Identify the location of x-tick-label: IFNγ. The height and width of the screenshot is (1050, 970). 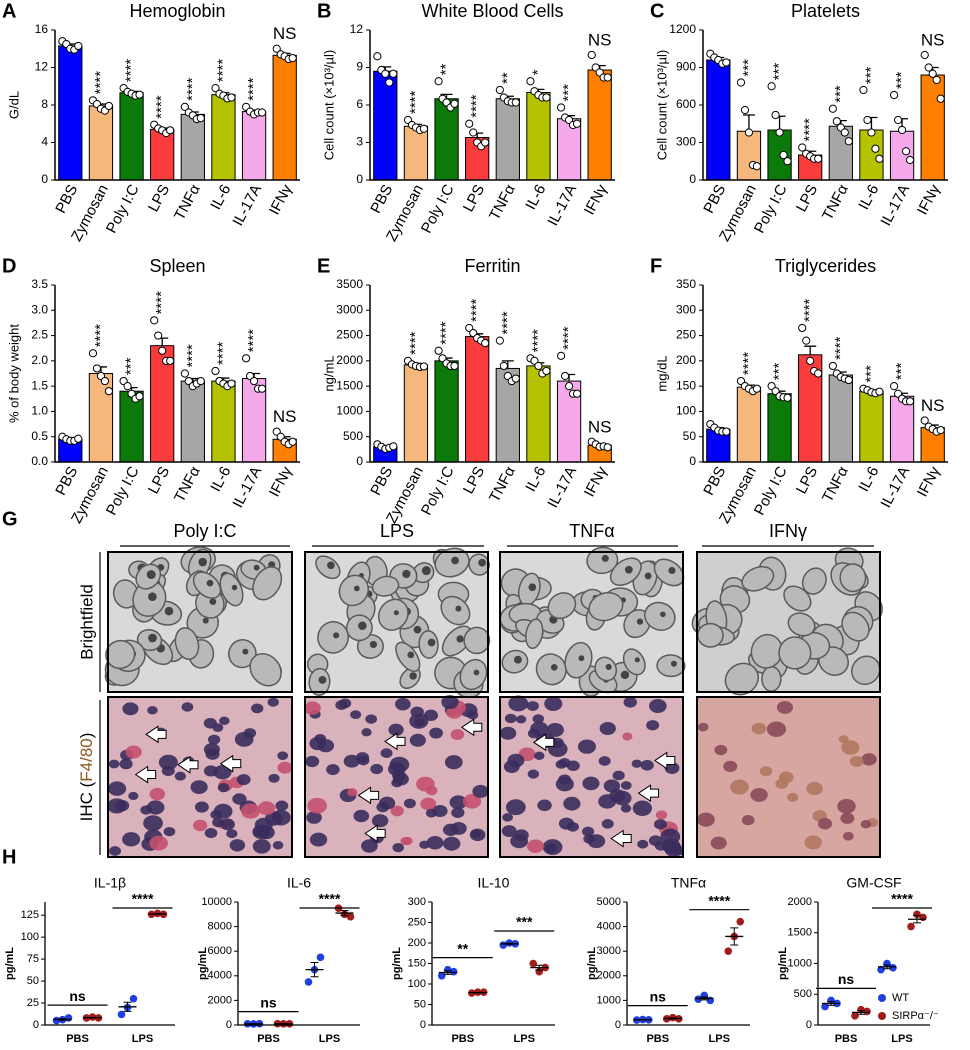
(281, 199).